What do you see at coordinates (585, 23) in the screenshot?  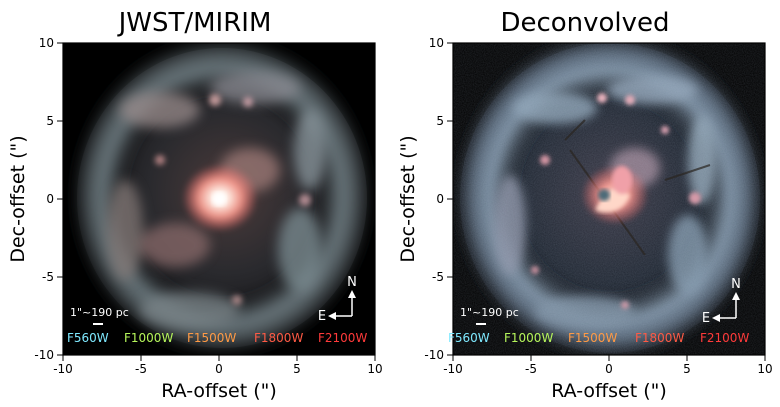 I see `panel-title: Deconvolved` at bounding box center [585, 23].